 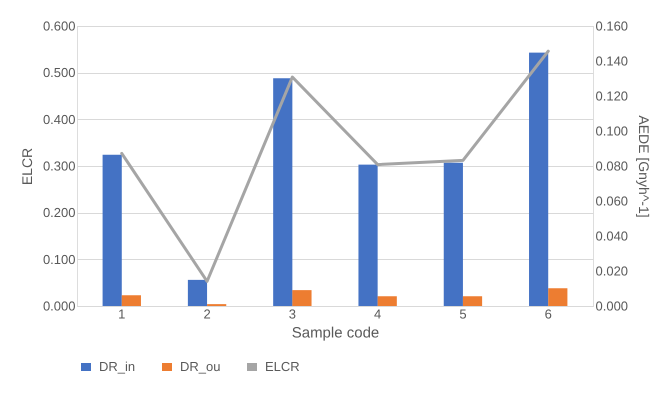 I want to click on x-tick-label: 3, so click(x=292, y=314).